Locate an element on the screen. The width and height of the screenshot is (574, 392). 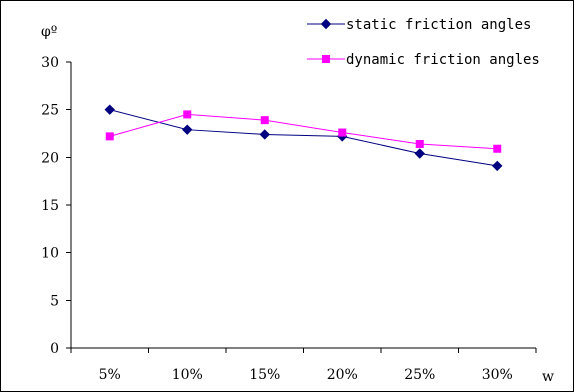
series-layer is located at coordinates (303, 138).